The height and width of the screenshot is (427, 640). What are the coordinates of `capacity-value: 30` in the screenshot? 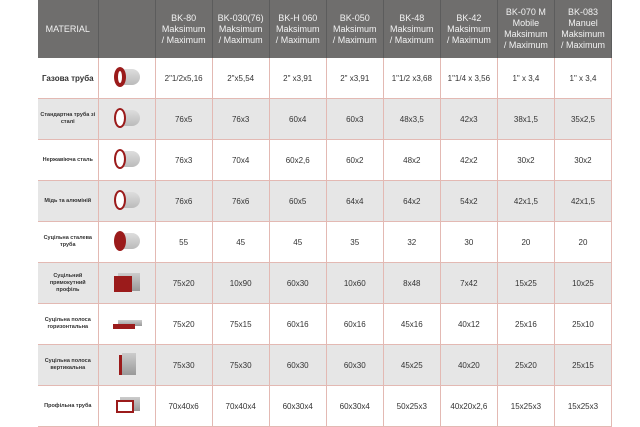 It's located at (469, 242).